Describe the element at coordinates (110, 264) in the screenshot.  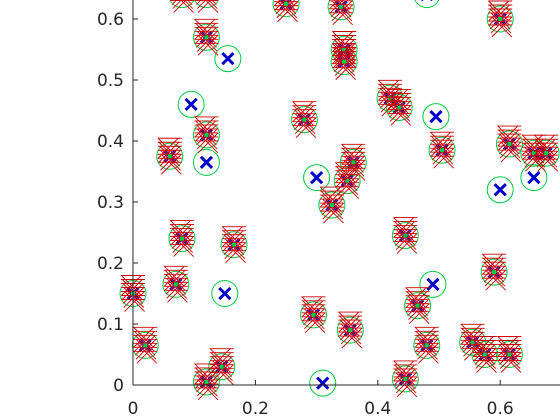
I see `y-tick-label: 0.2` at that location.